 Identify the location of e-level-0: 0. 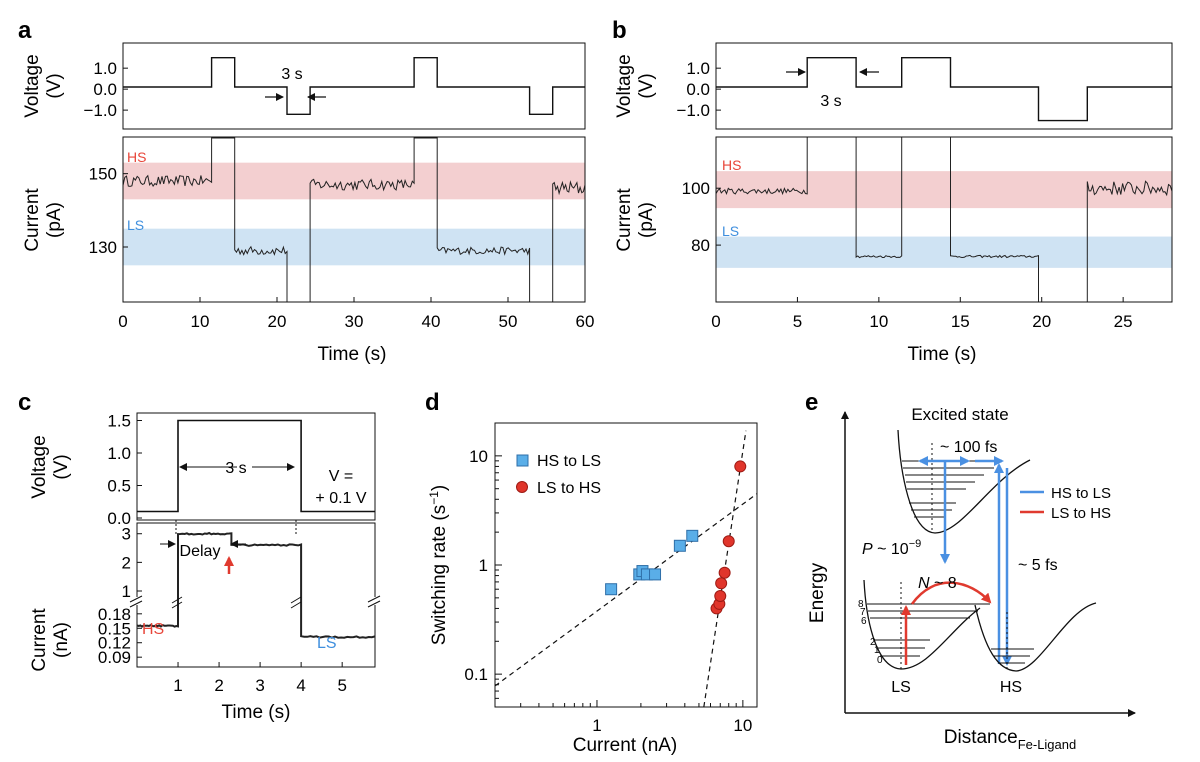
(880, 660).